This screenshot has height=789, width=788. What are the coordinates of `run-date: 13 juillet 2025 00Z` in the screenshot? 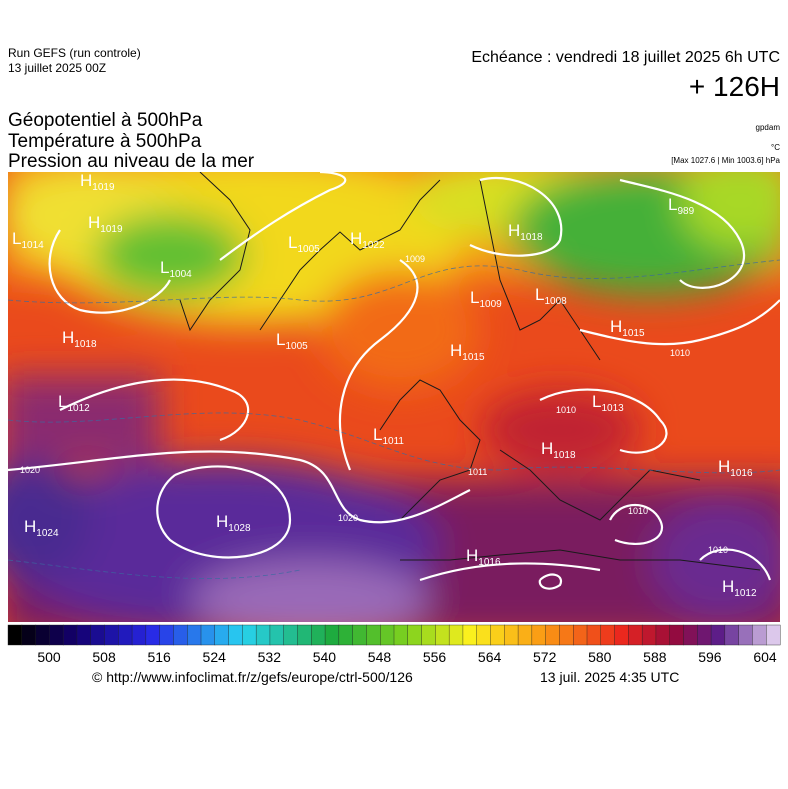 It's located at (57, 68).